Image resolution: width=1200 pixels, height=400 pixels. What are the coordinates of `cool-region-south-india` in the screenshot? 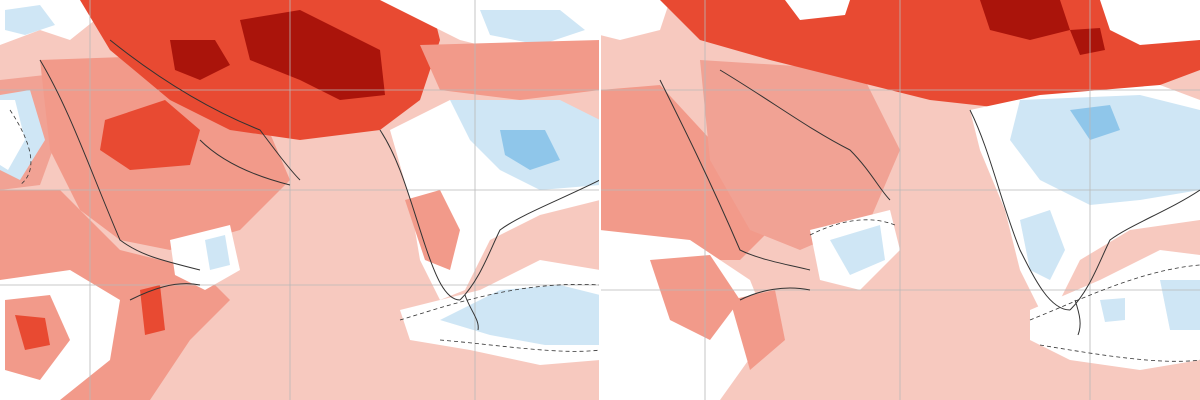 It's located at (1042, 245).